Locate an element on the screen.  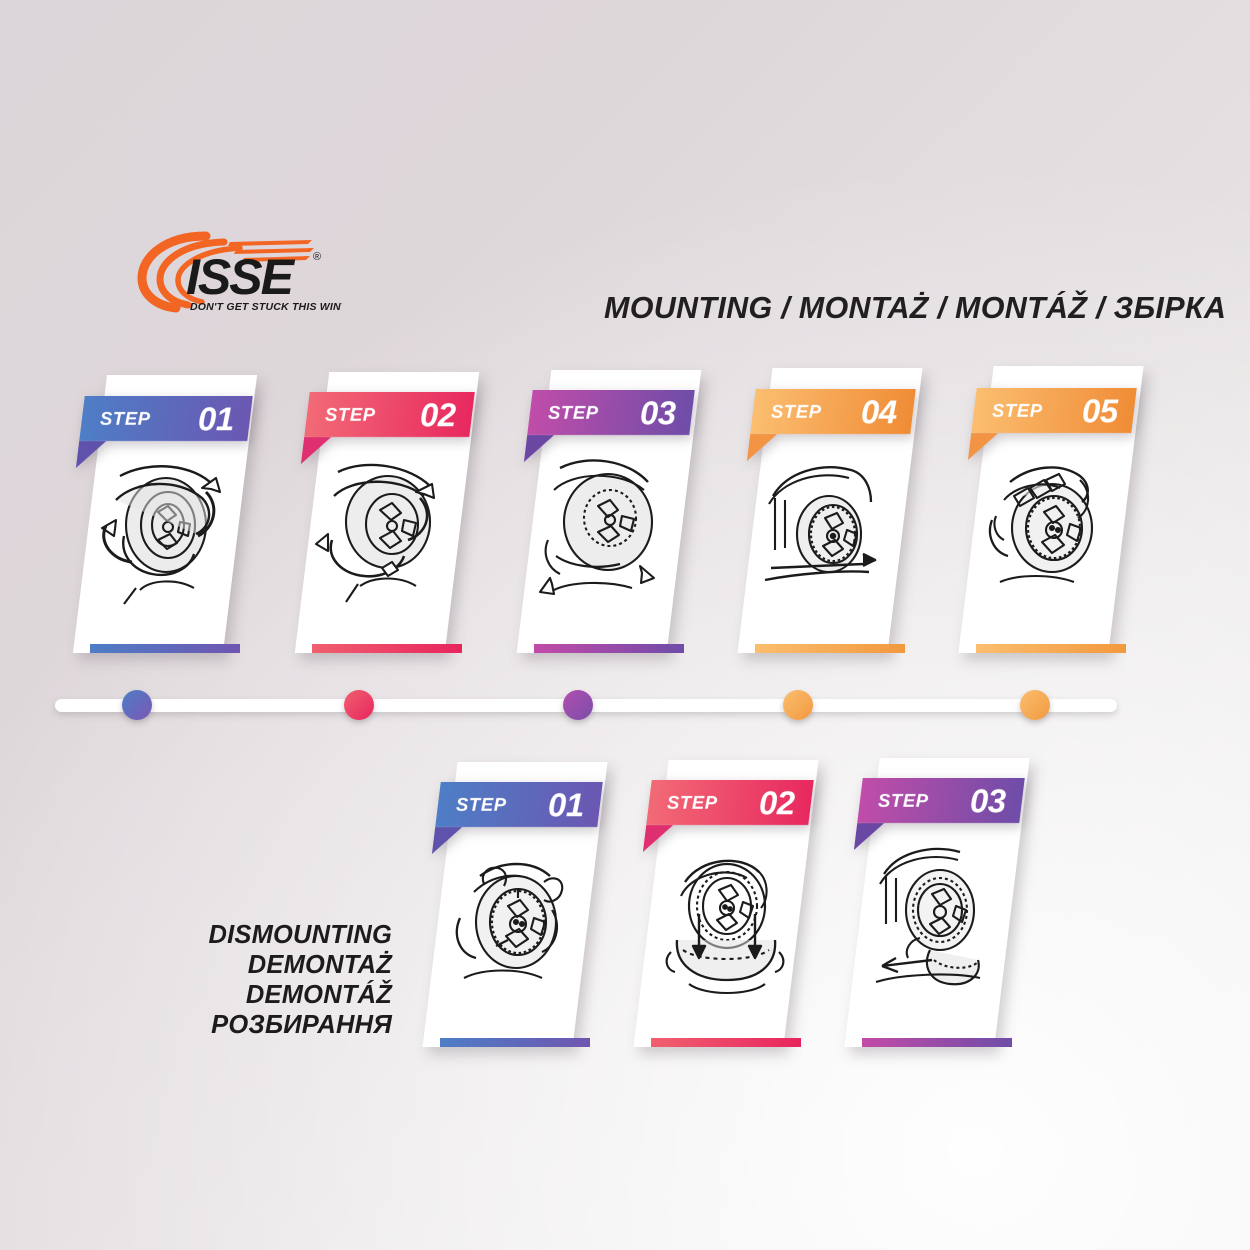
step-badge-mount-02: STEP 02 is located at coordinates (389, 414).